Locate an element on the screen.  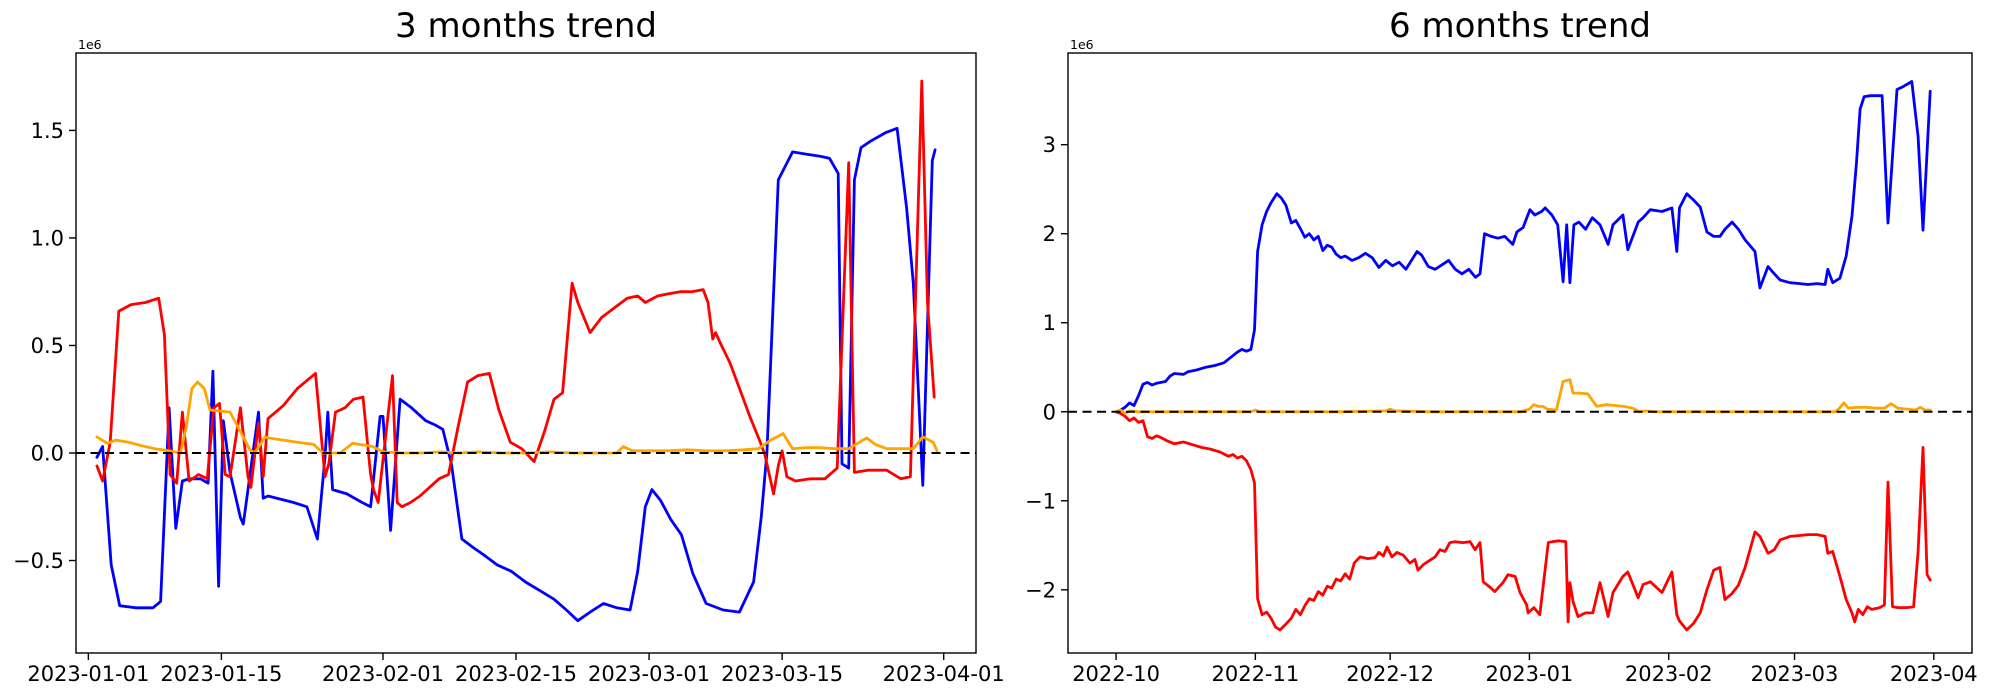
x-tick-label: 2023-04 is located at coordinates (1934, 674).